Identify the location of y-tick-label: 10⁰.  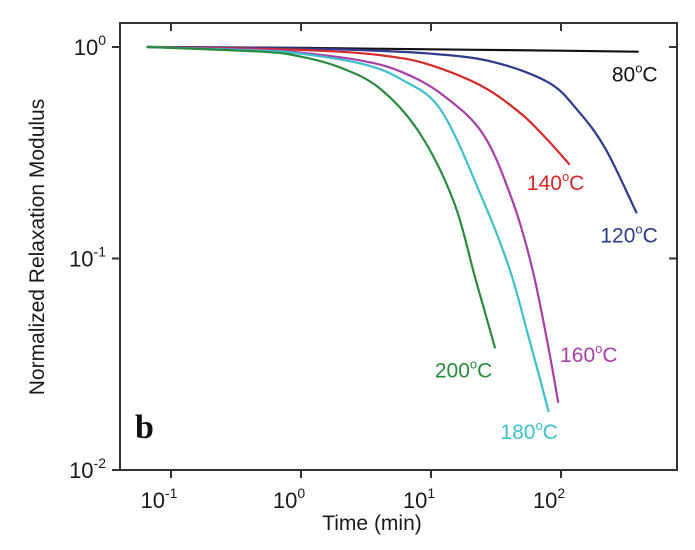
(90, 46).